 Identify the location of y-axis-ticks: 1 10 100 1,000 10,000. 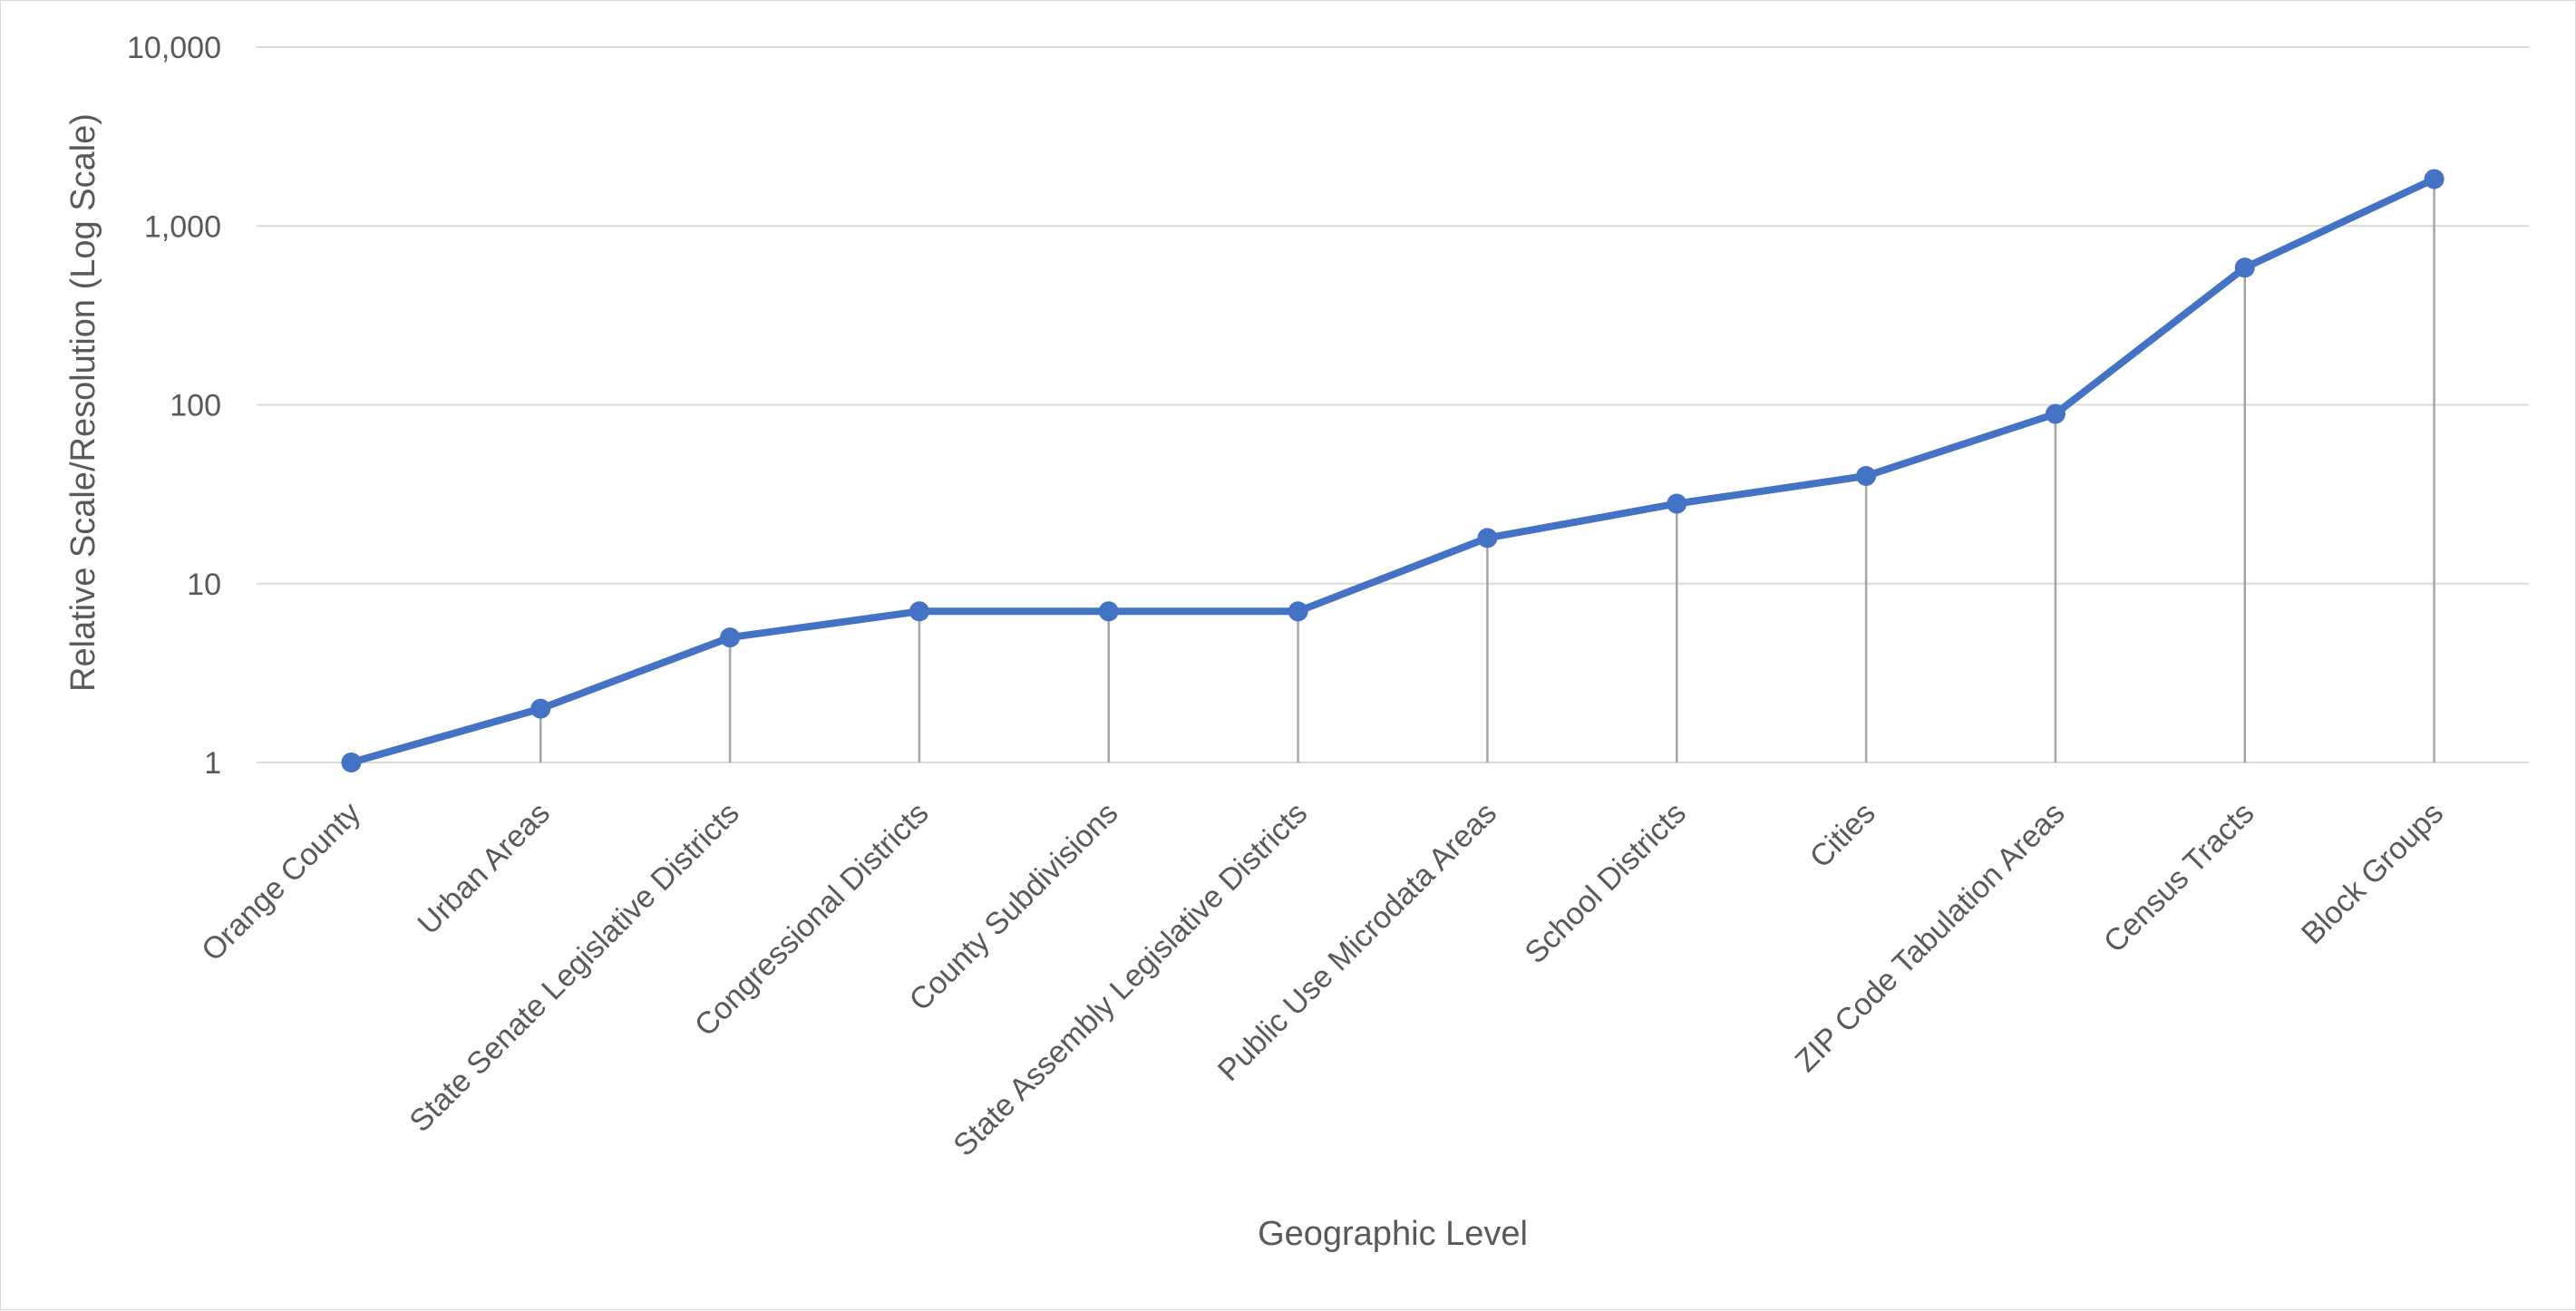
(174, 406).